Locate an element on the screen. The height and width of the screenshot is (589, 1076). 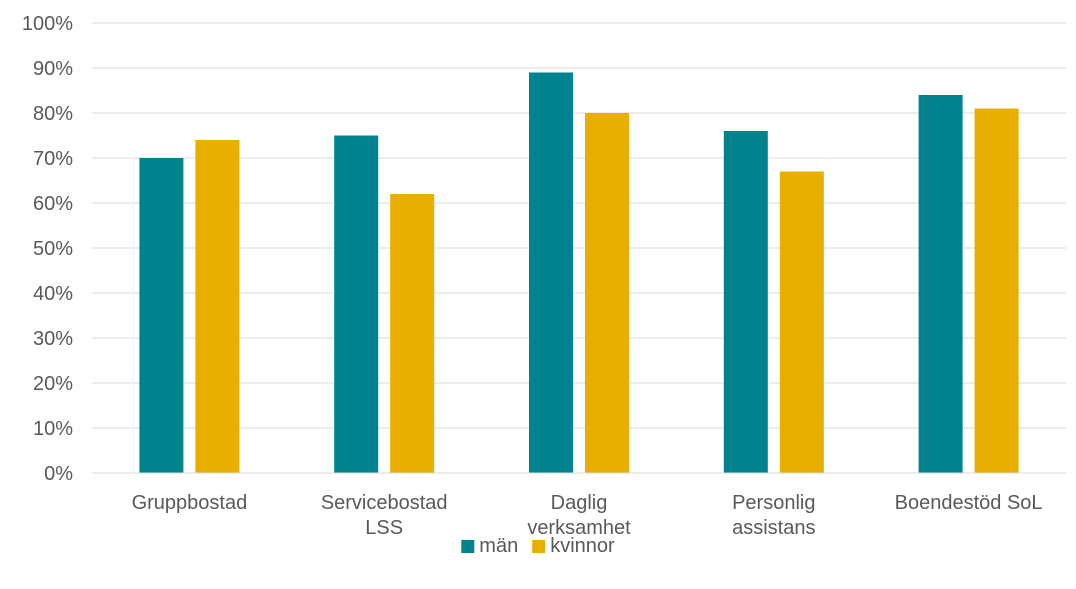
y-tick-label: 20% is located at coordinates (53, 384).